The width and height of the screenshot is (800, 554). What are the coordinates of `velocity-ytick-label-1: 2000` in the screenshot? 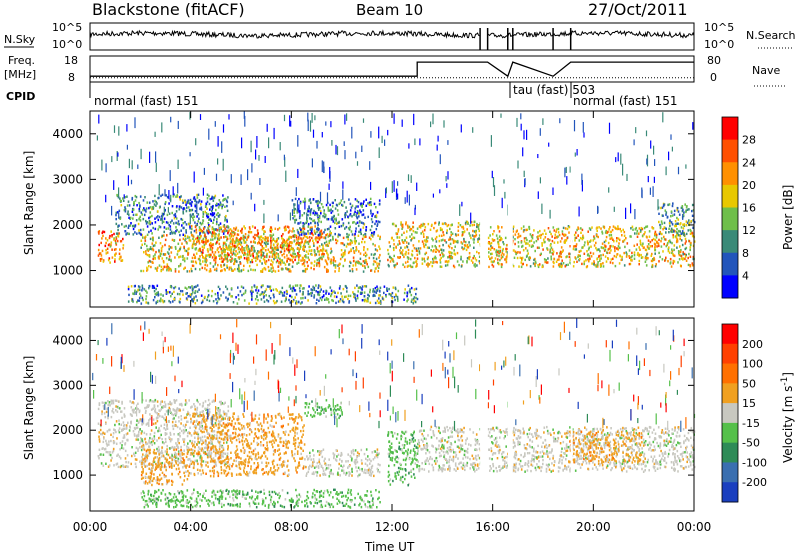 It's located at (67, 430).